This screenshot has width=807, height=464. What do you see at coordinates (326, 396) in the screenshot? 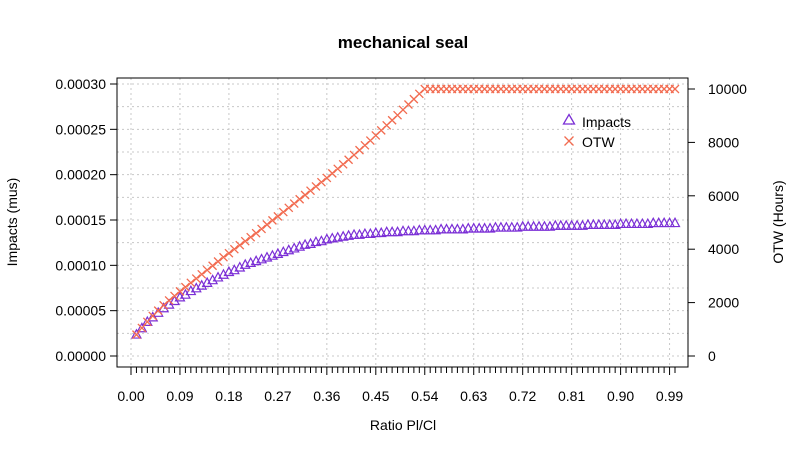
I see `x-tick-label: 0.36` at bounding box center [326, 396].